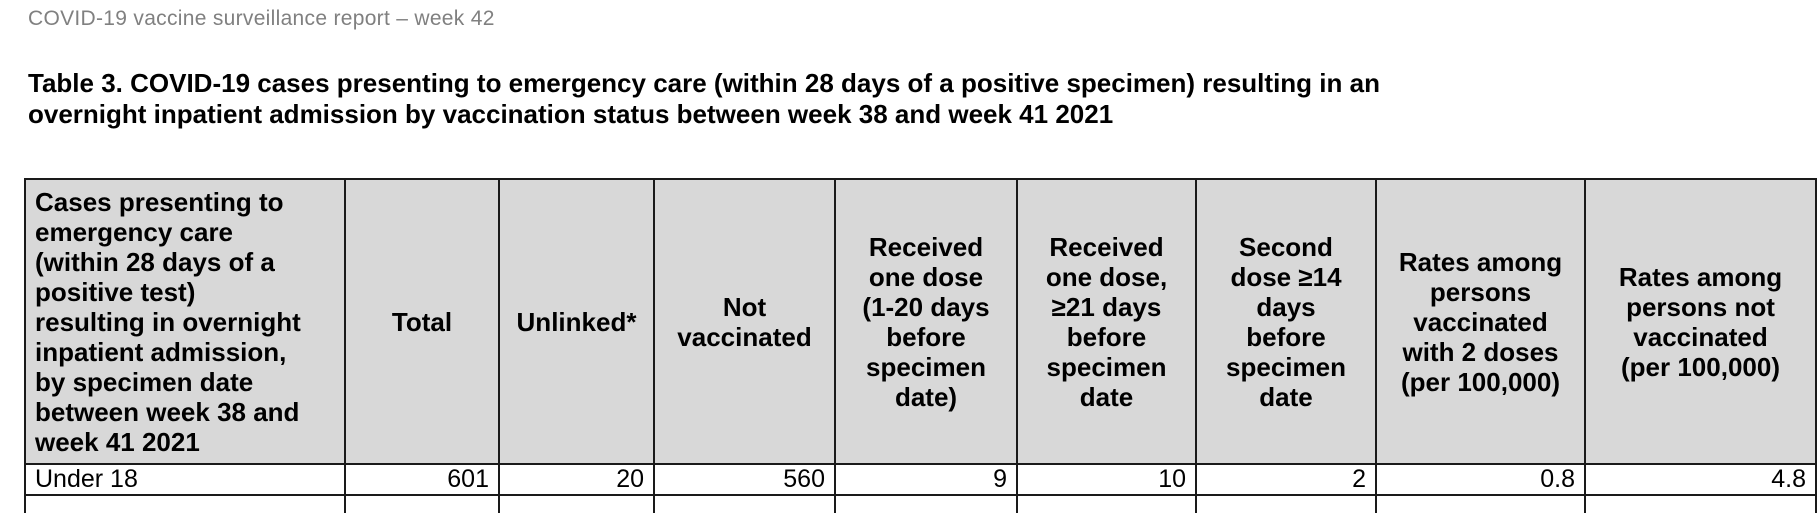 This screenshot has width=1820, height=513. I want to click on header-cell-total: Total, so click(422, 321).